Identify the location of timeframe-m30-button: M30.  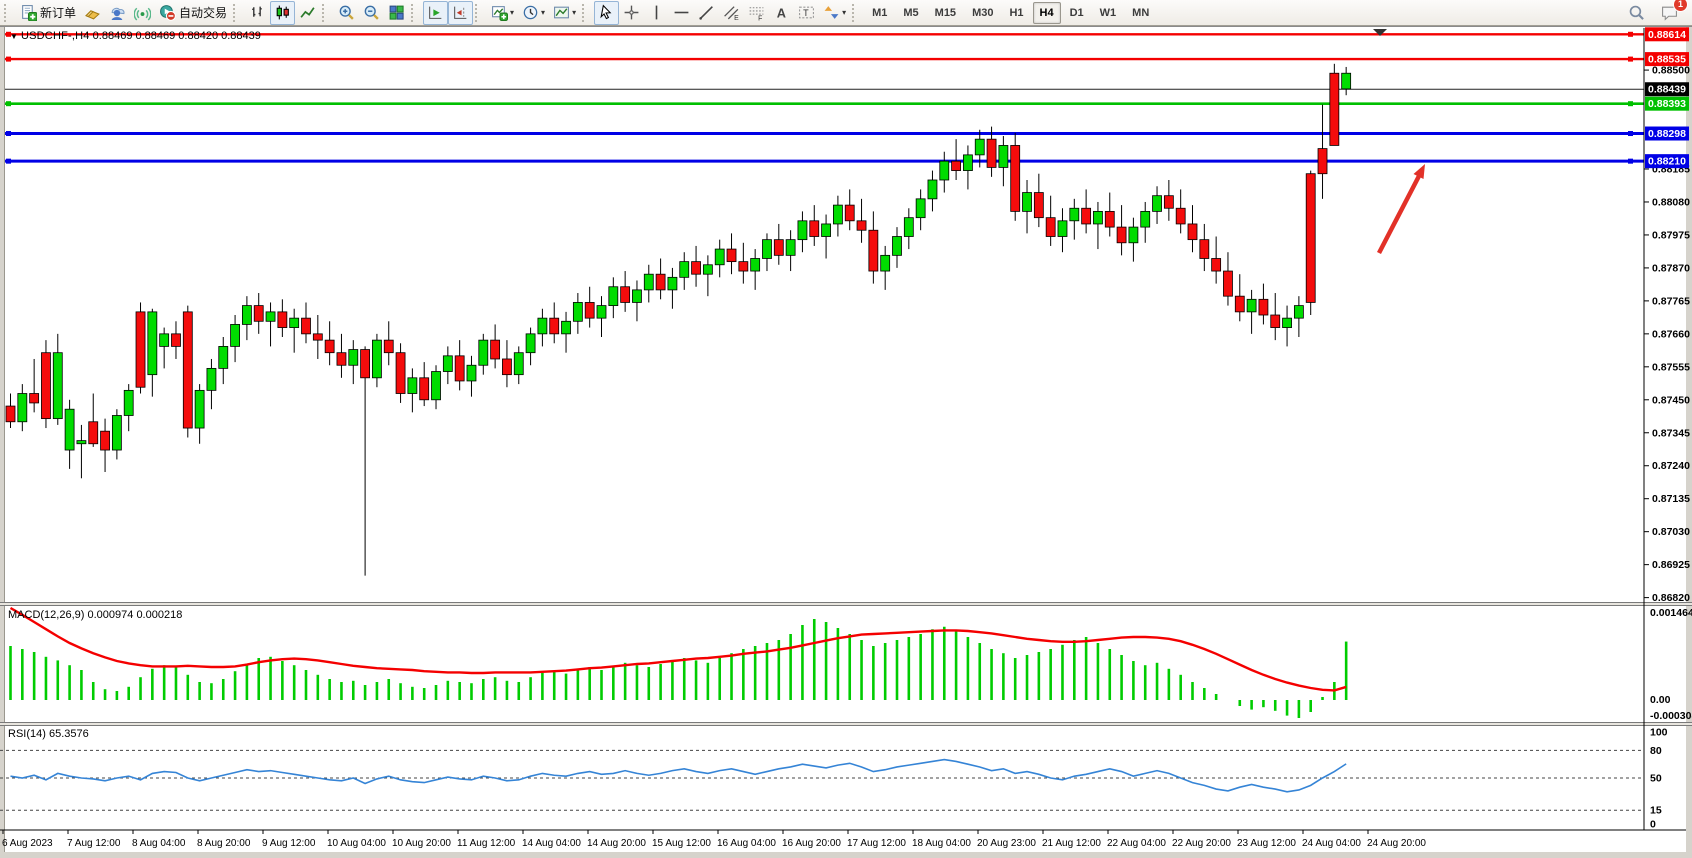
(983, 12).